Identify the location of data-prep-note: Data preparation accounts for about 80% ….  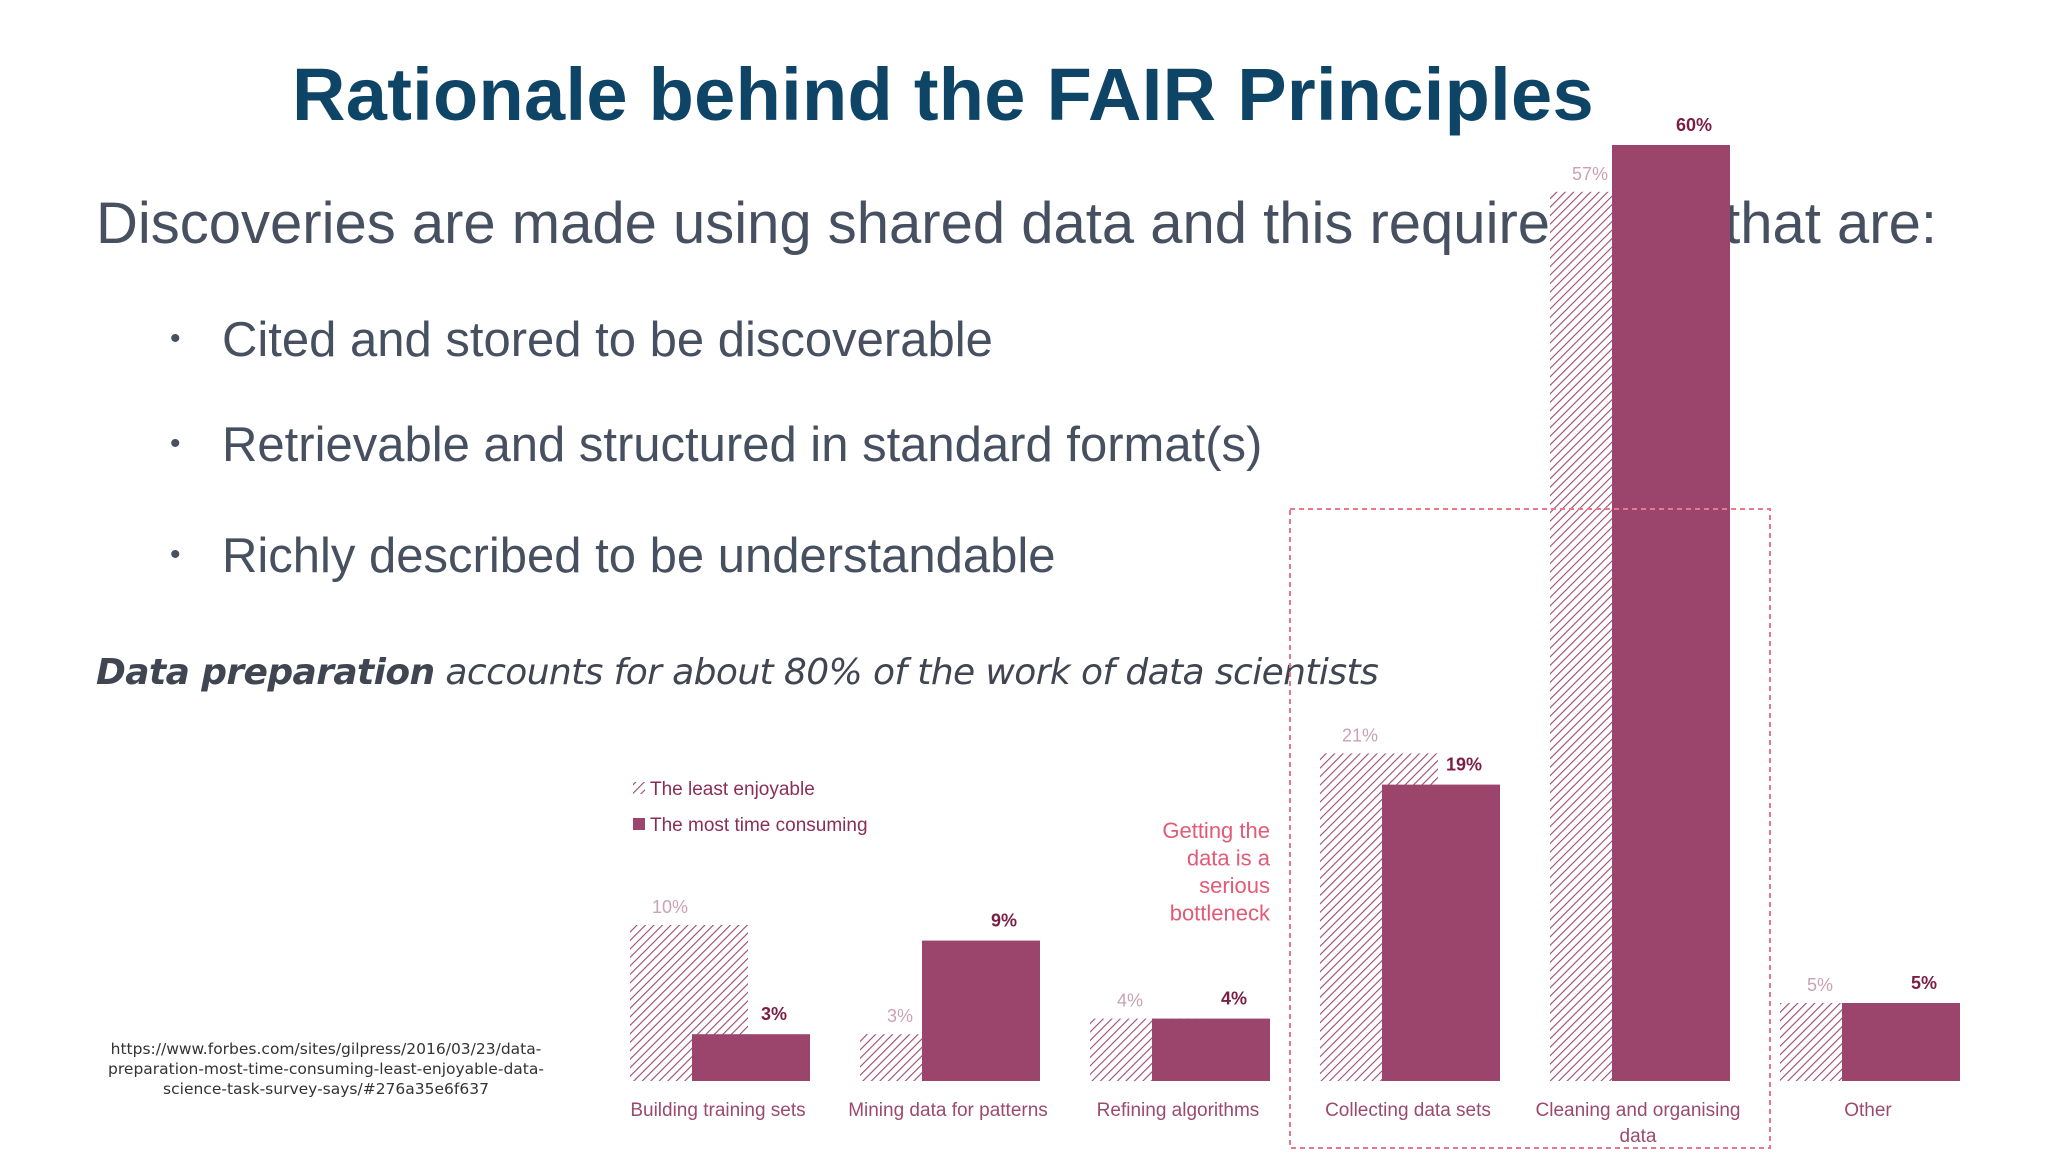
(737, 672).